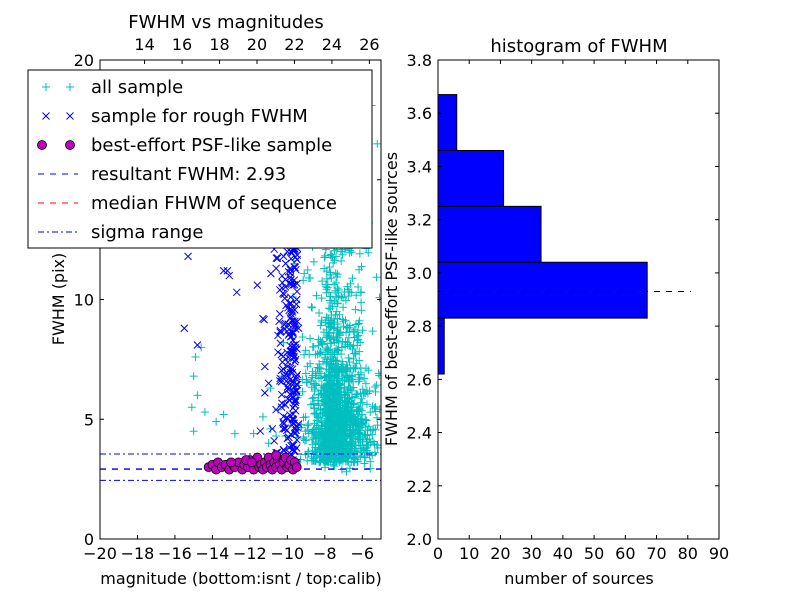 The image size is (800, 600). Describe the element at coordinates (225, 22) in the screenshot. I see `scatter-chart-title: FWHM vs magnitudes` at that location.